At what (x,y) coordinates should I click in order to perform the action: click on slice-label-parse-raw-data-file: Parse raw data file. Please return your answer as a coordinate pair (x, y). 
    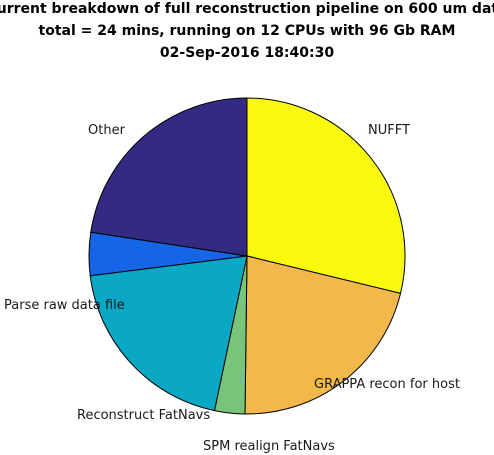
    Looking at the image, I should click on (64, 305).